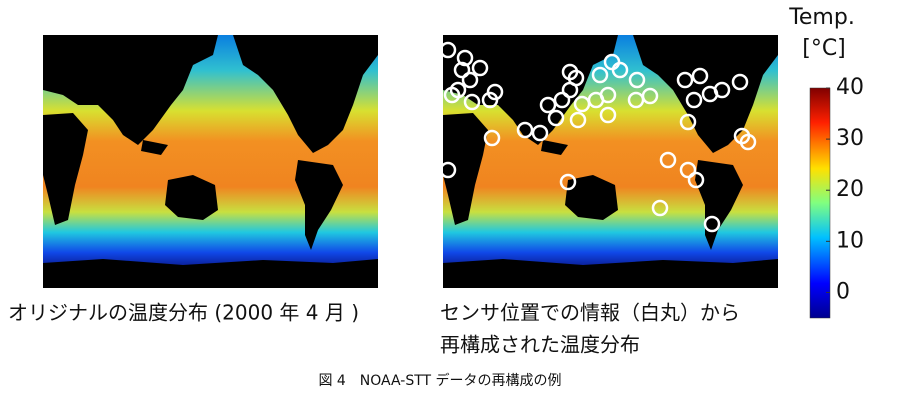  Describe the element at coordinates (821, 17) in the screenshot. I see `colorbar-title: Temp.` at that location.